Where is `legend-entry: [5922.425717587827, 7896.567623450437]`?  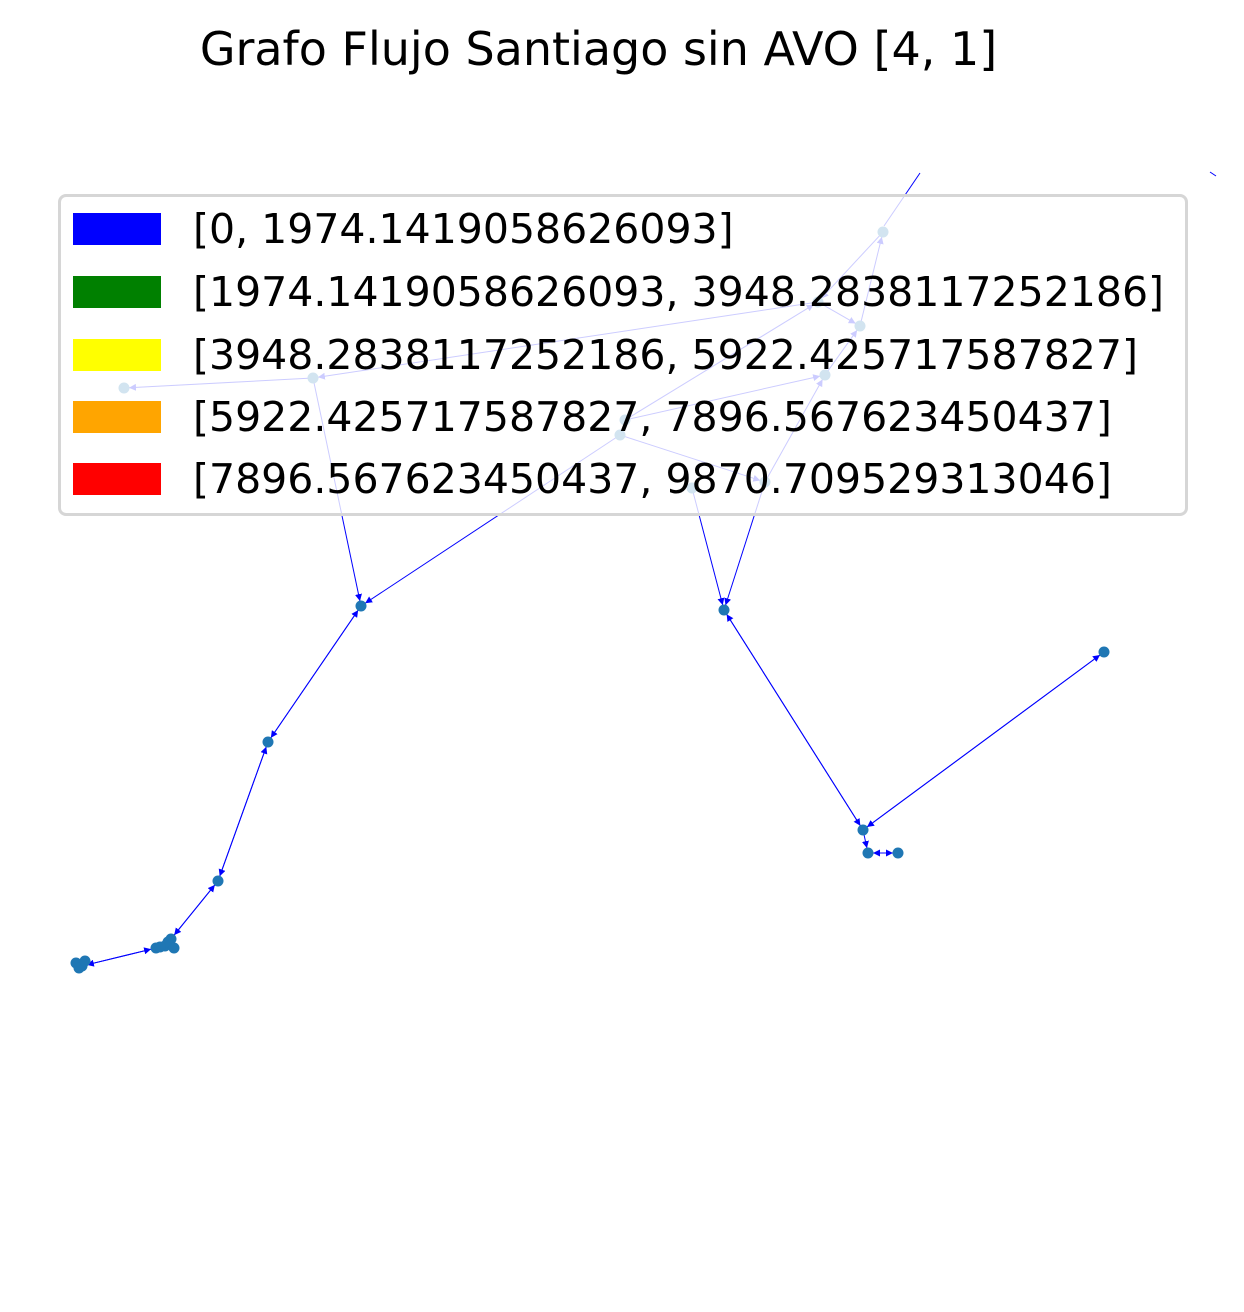 legend-entry: [5922.425717587827, 7896.567623450437] is located at coordinates (592, 417).